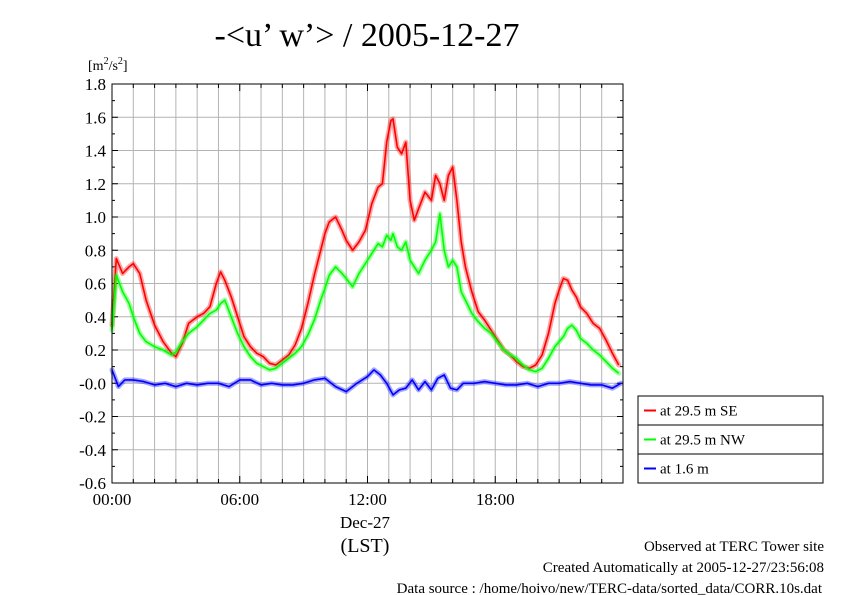  What do you see at coordinates (95, 117) in the screenshot?
I see `y-tick-label: 1.6` at bounding box center [95, 117].